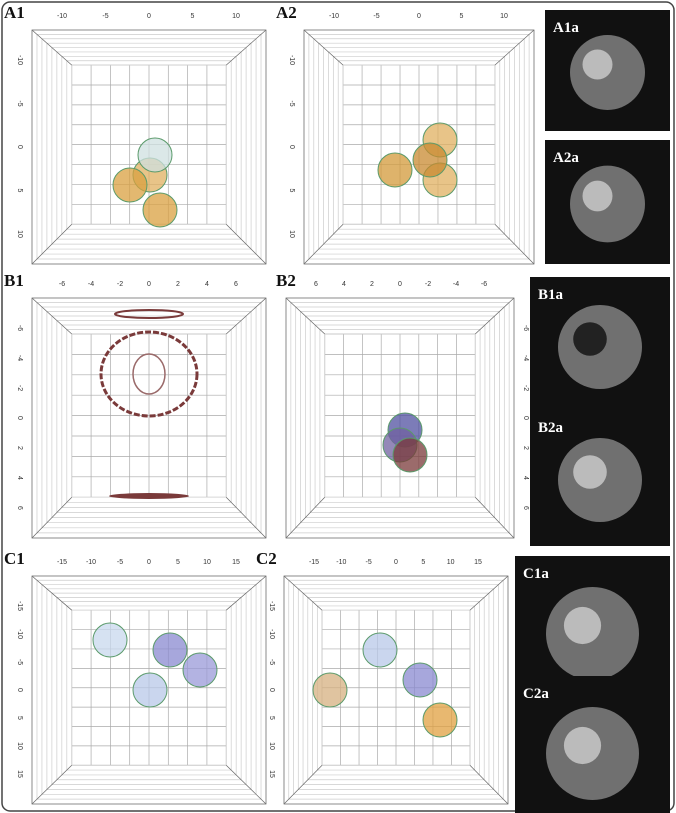 The height and width of the screenshot is (813, 676). Describe the element at coordinates (536, 574) in the screenshot. I see `image-label: C1a` at that location.